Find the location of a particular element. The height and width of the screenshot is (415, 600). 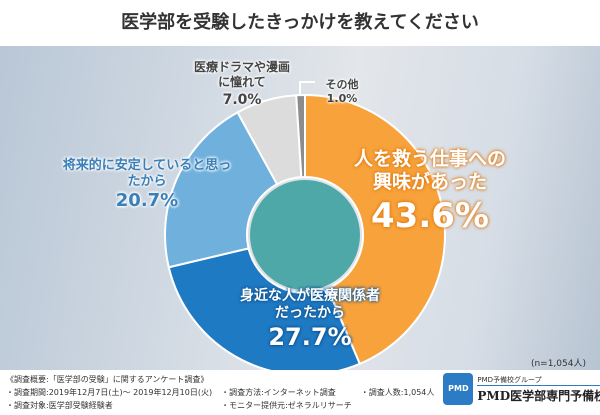

logo: PMD PMD予備校グループ PMD医学部専門予備校 is located at coordinates (521, 389).